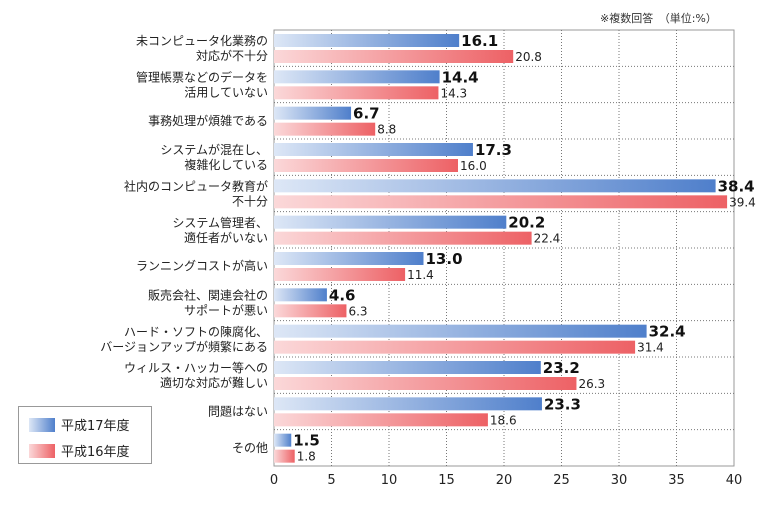  I want to click on category-label: 不十分, so click(250, 202).